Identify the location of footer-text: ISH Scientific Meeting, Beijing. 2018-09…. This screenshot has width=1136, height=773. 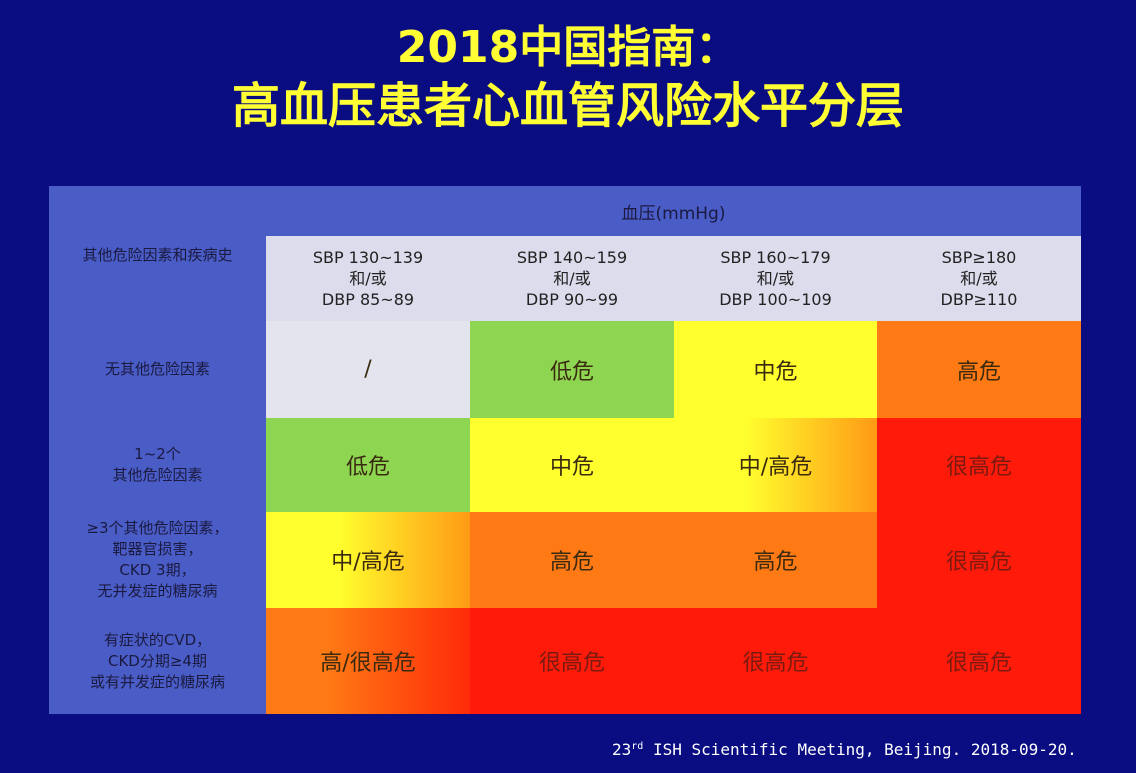
(860, 749).